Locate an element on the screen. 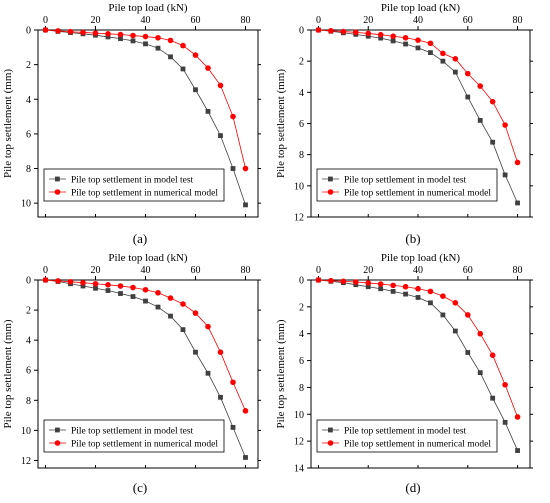 Image resolution: width=550 pixels, height=503 pixels. legend-entry: Pile top settlement in model test is located at coordinates (405, 432).